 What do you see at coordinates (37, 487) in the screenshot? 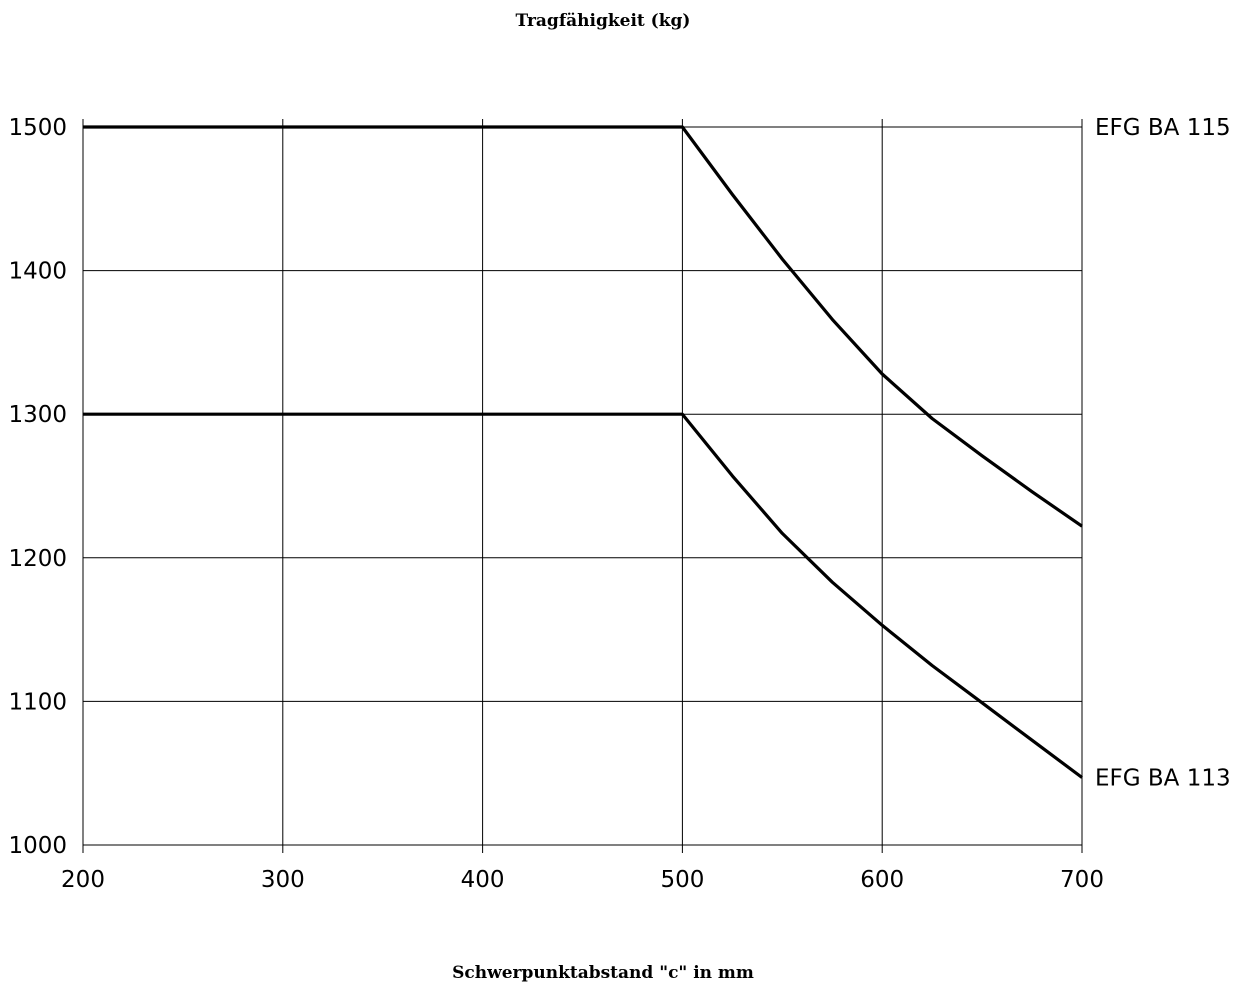
I see `y-tick-labels: 1000 1100 1200 1300 1400 1500` at bounding box center [37, 487].